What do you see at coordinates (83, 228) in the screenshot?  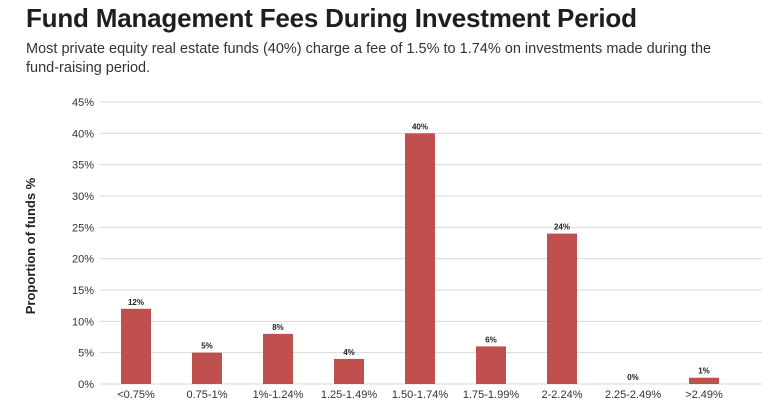 I see `y-tick-label: 25%` at bounding box center [83, 228].